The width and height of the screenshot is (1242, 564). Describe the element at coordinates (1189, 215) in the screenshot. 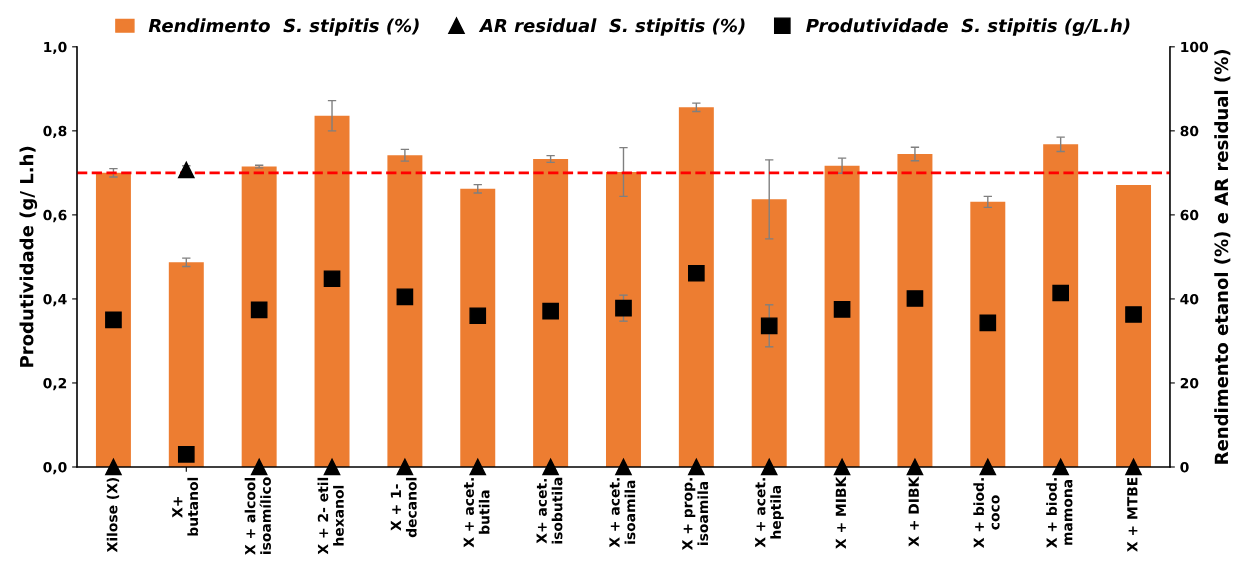

I see `y2-tick-label: 60` at that location.